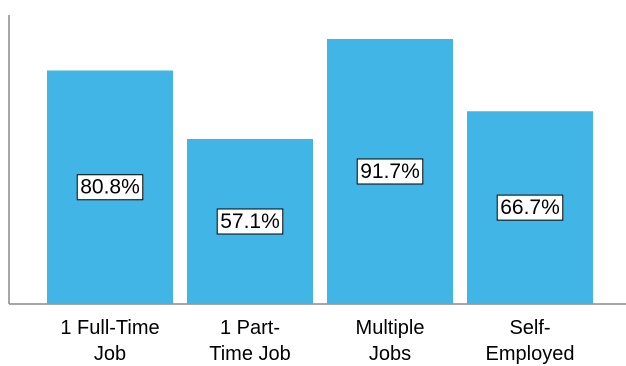 This screenshot has width=626, height=366. Describe the element at coordinates (250, 341) in the screenshot. I see `x-tick-label: 1 Part- Time Job` at that location.